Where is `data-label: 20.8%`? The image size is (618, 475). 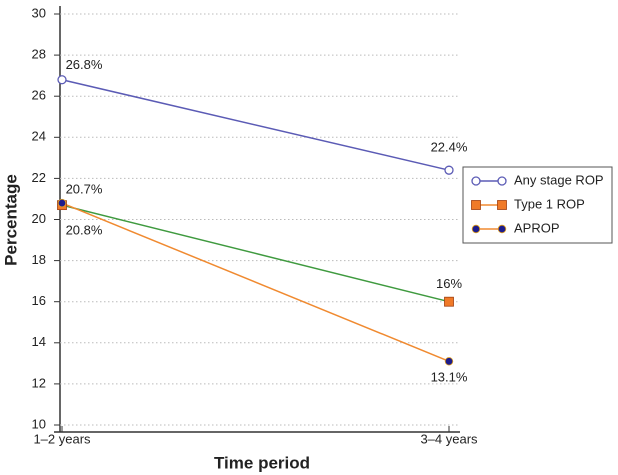 data-label: 20.8% is located at coordinates (84, 229).